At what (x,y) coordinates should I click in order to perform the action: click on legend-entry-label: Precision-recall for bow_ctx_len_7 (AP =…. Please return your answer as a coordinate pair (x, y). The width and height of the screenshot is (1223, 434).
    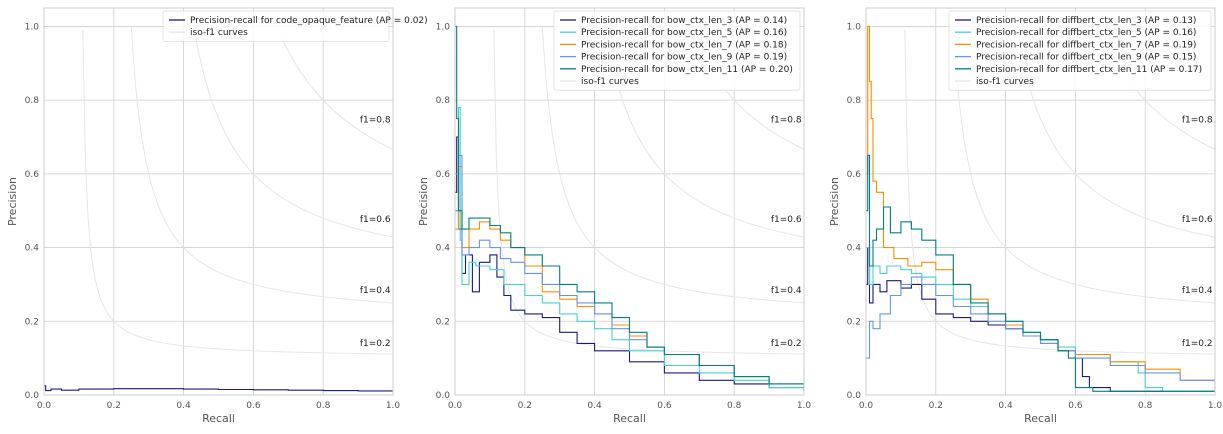
    Looking at the image, I should click on (684, 45).